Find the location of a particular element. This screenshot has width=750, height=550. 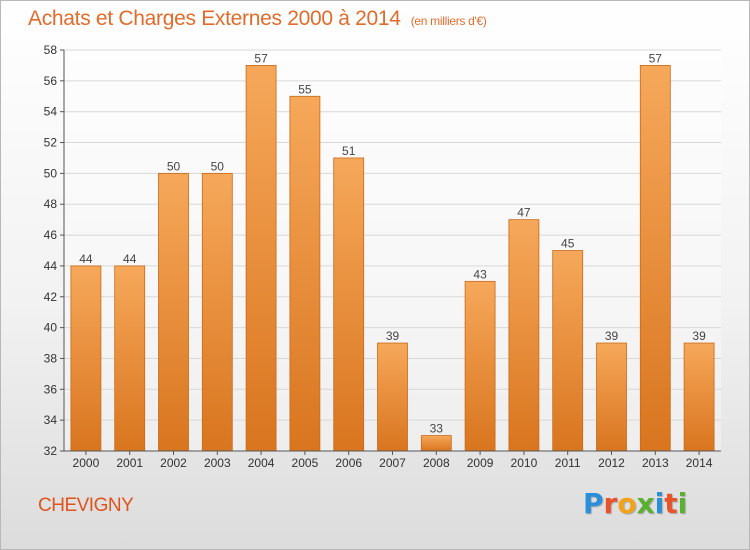

data-label: 45 is located at coordinates (568, 244).